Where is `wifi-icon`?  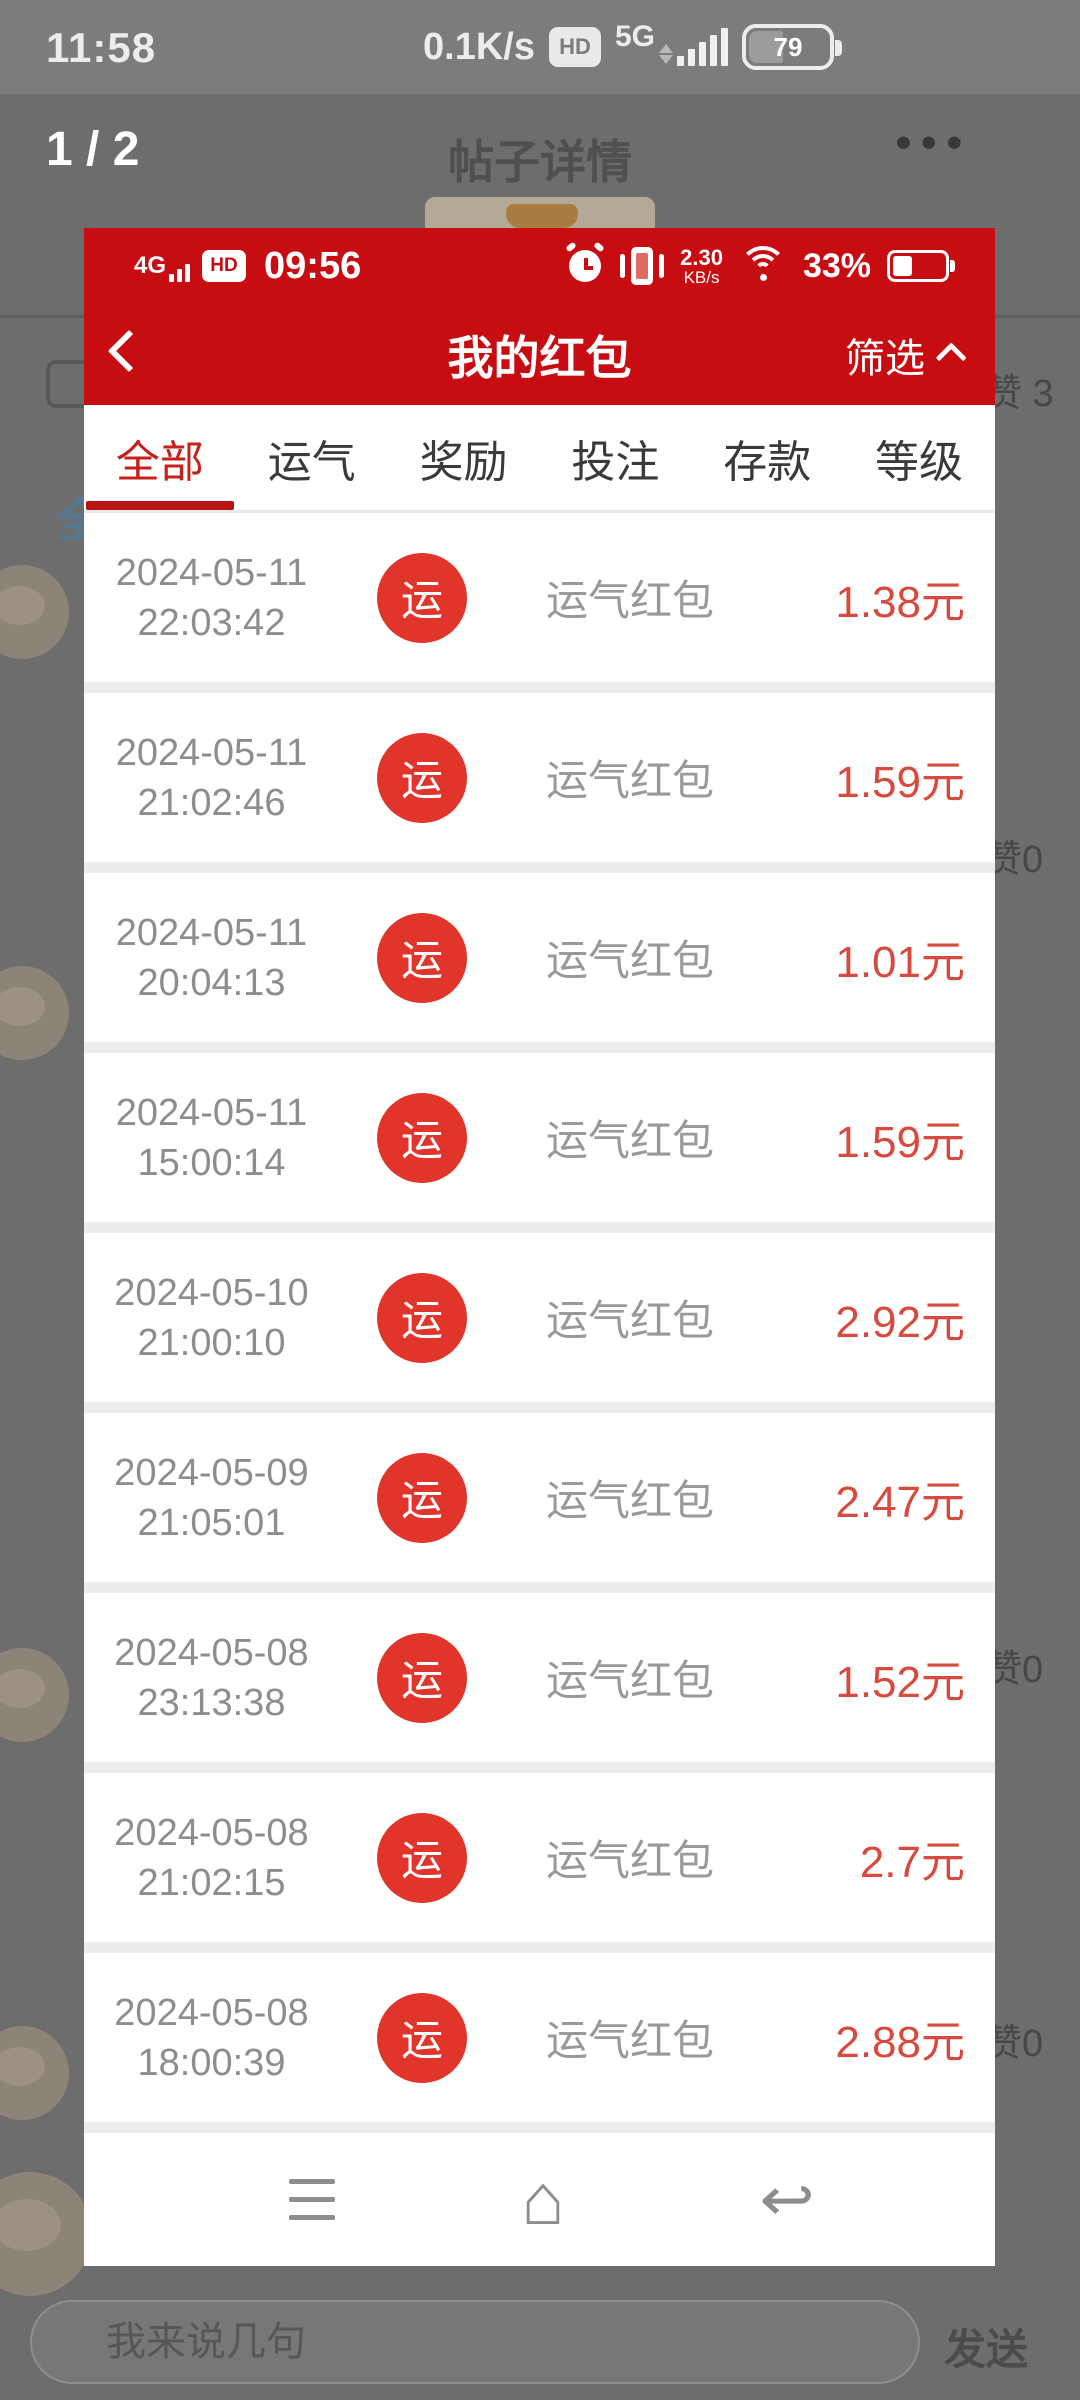 wifi-icon is located at coordinates (762, 266).